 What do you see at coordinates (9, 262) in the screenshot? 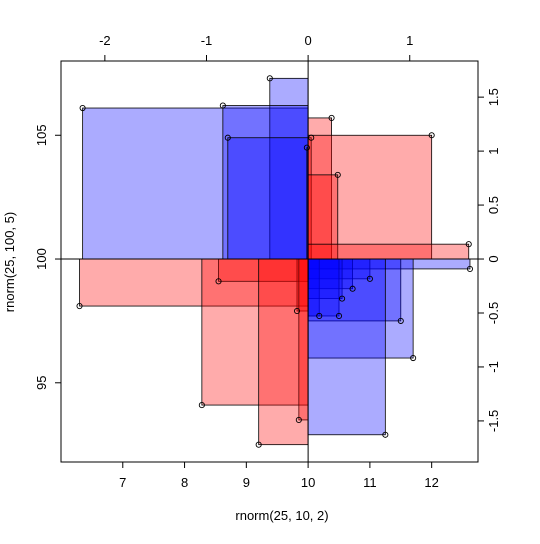
I see `y-axis-title: rnorm(25, 100, 5)` at bounding box center [9, 262].